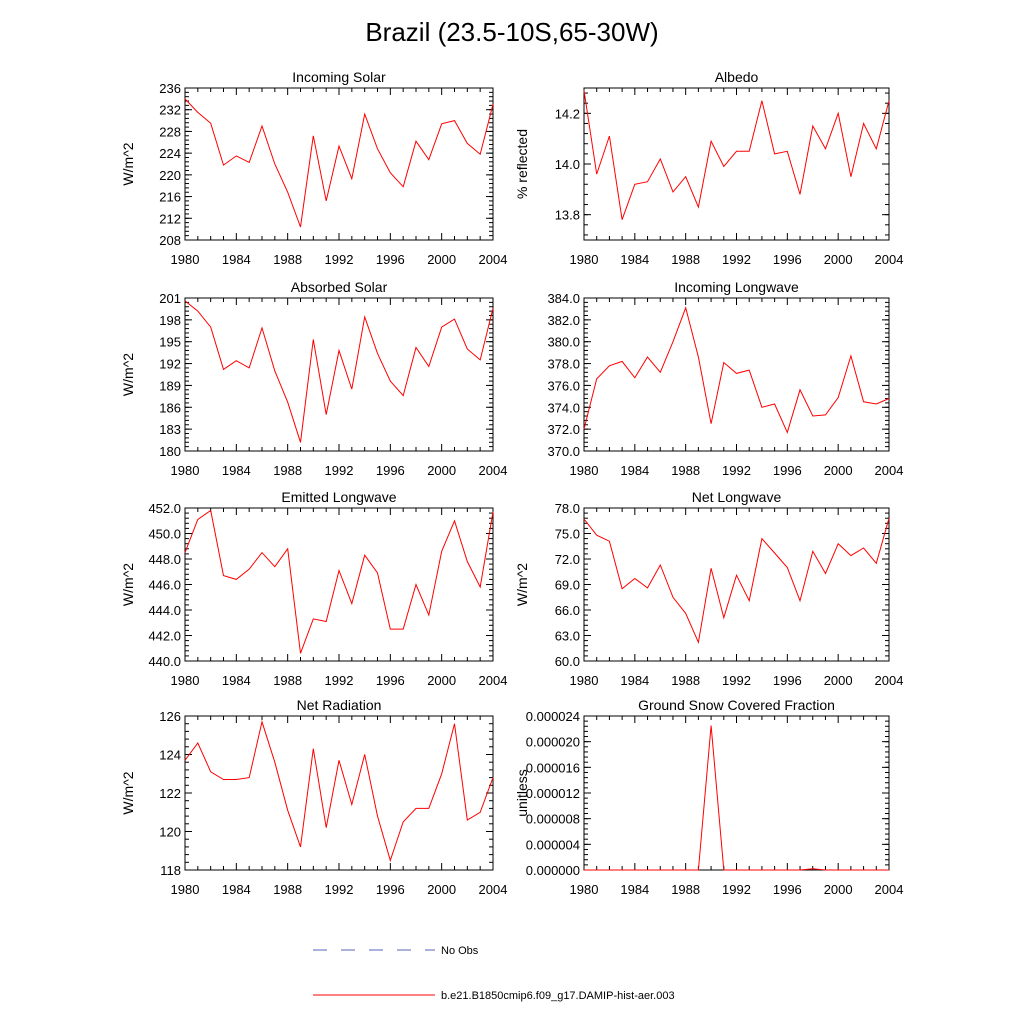  What do you see at coordinates (170, 218) in the screenshot?
I see `y-tick-label: 212` at bounding box center [170, 218].